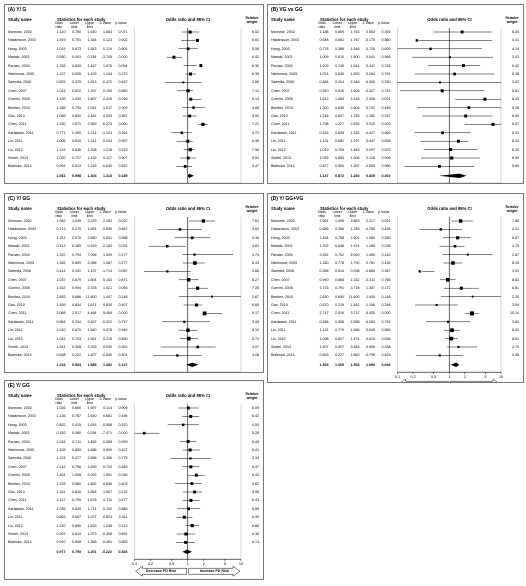 The height and width of the screenshot is (586, 526). Describe the element at coordinates (123, 263) in the screenshot. I see `stat-cell: 0.277` at that location.